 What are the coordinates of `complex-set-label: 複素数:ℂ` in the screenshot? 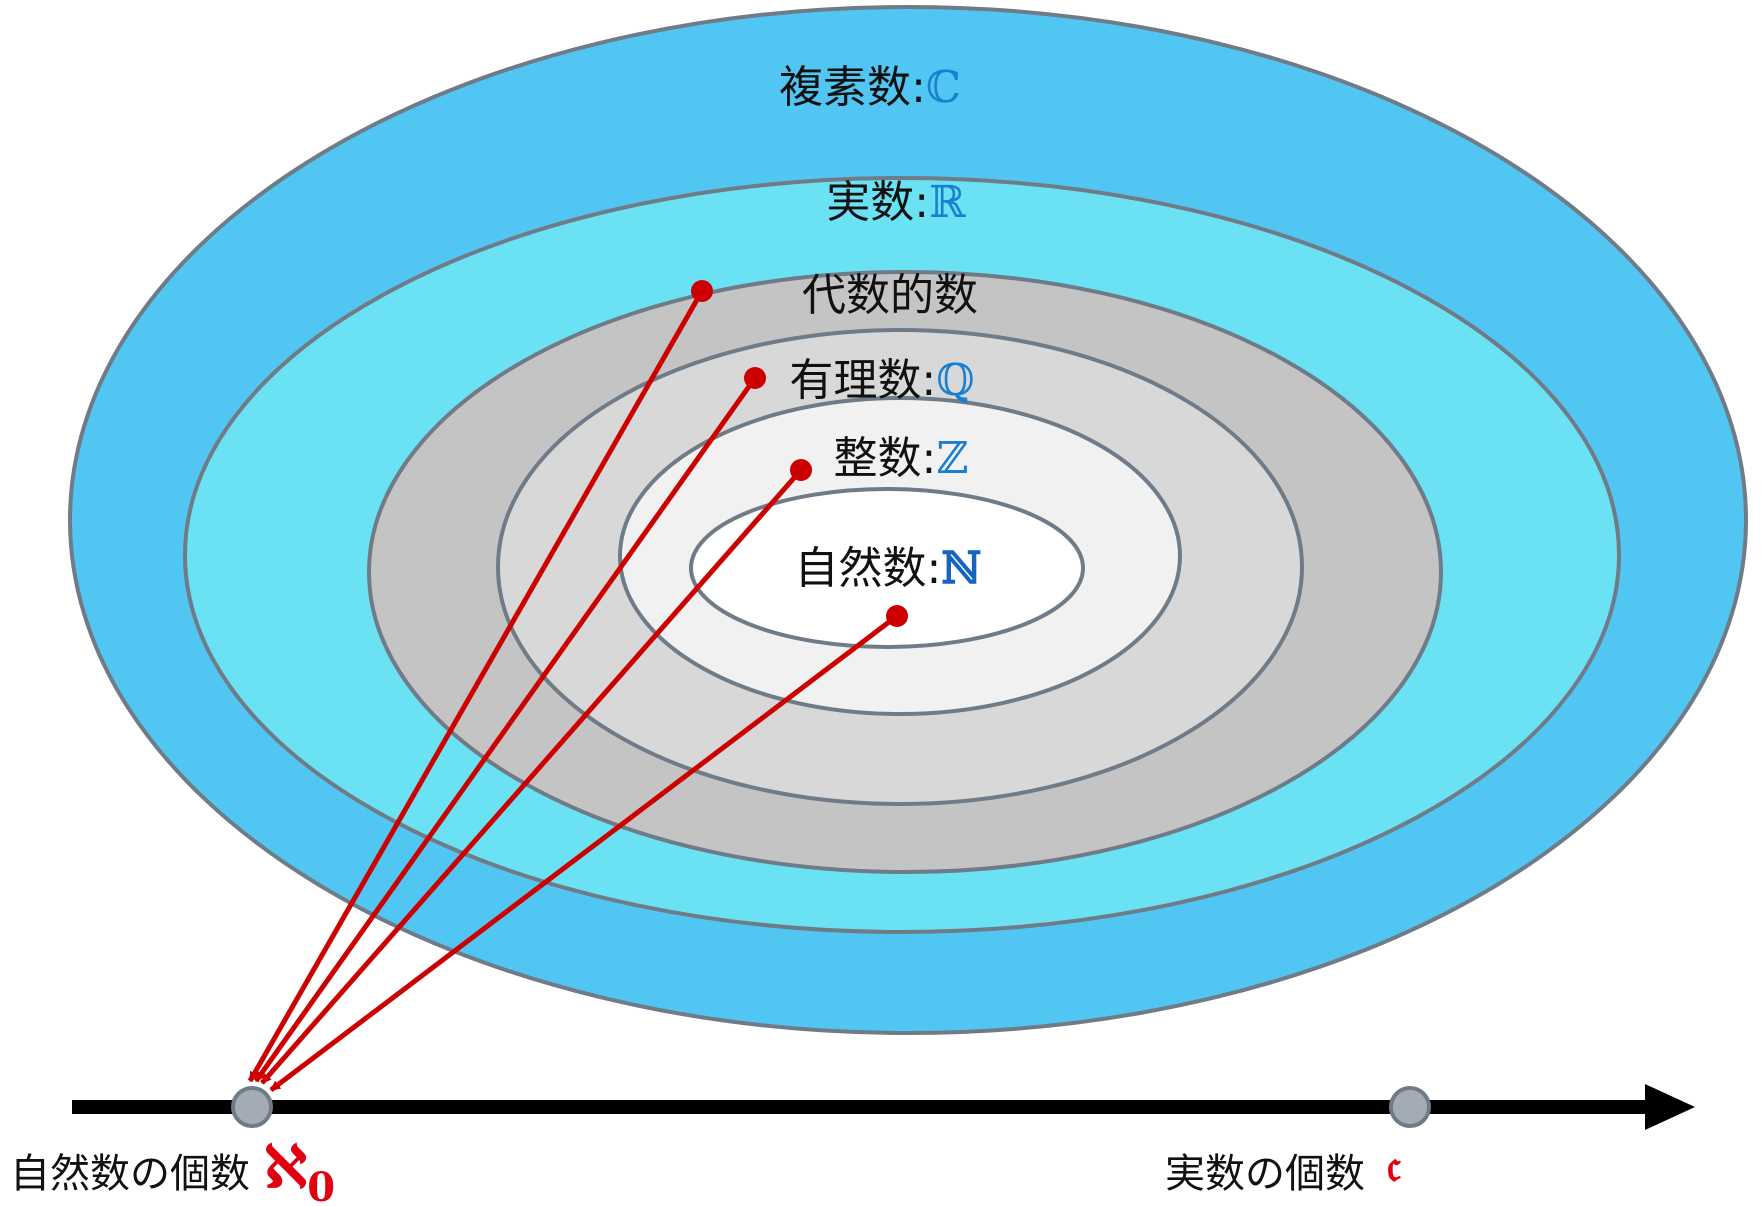 It's located at (870, 87).